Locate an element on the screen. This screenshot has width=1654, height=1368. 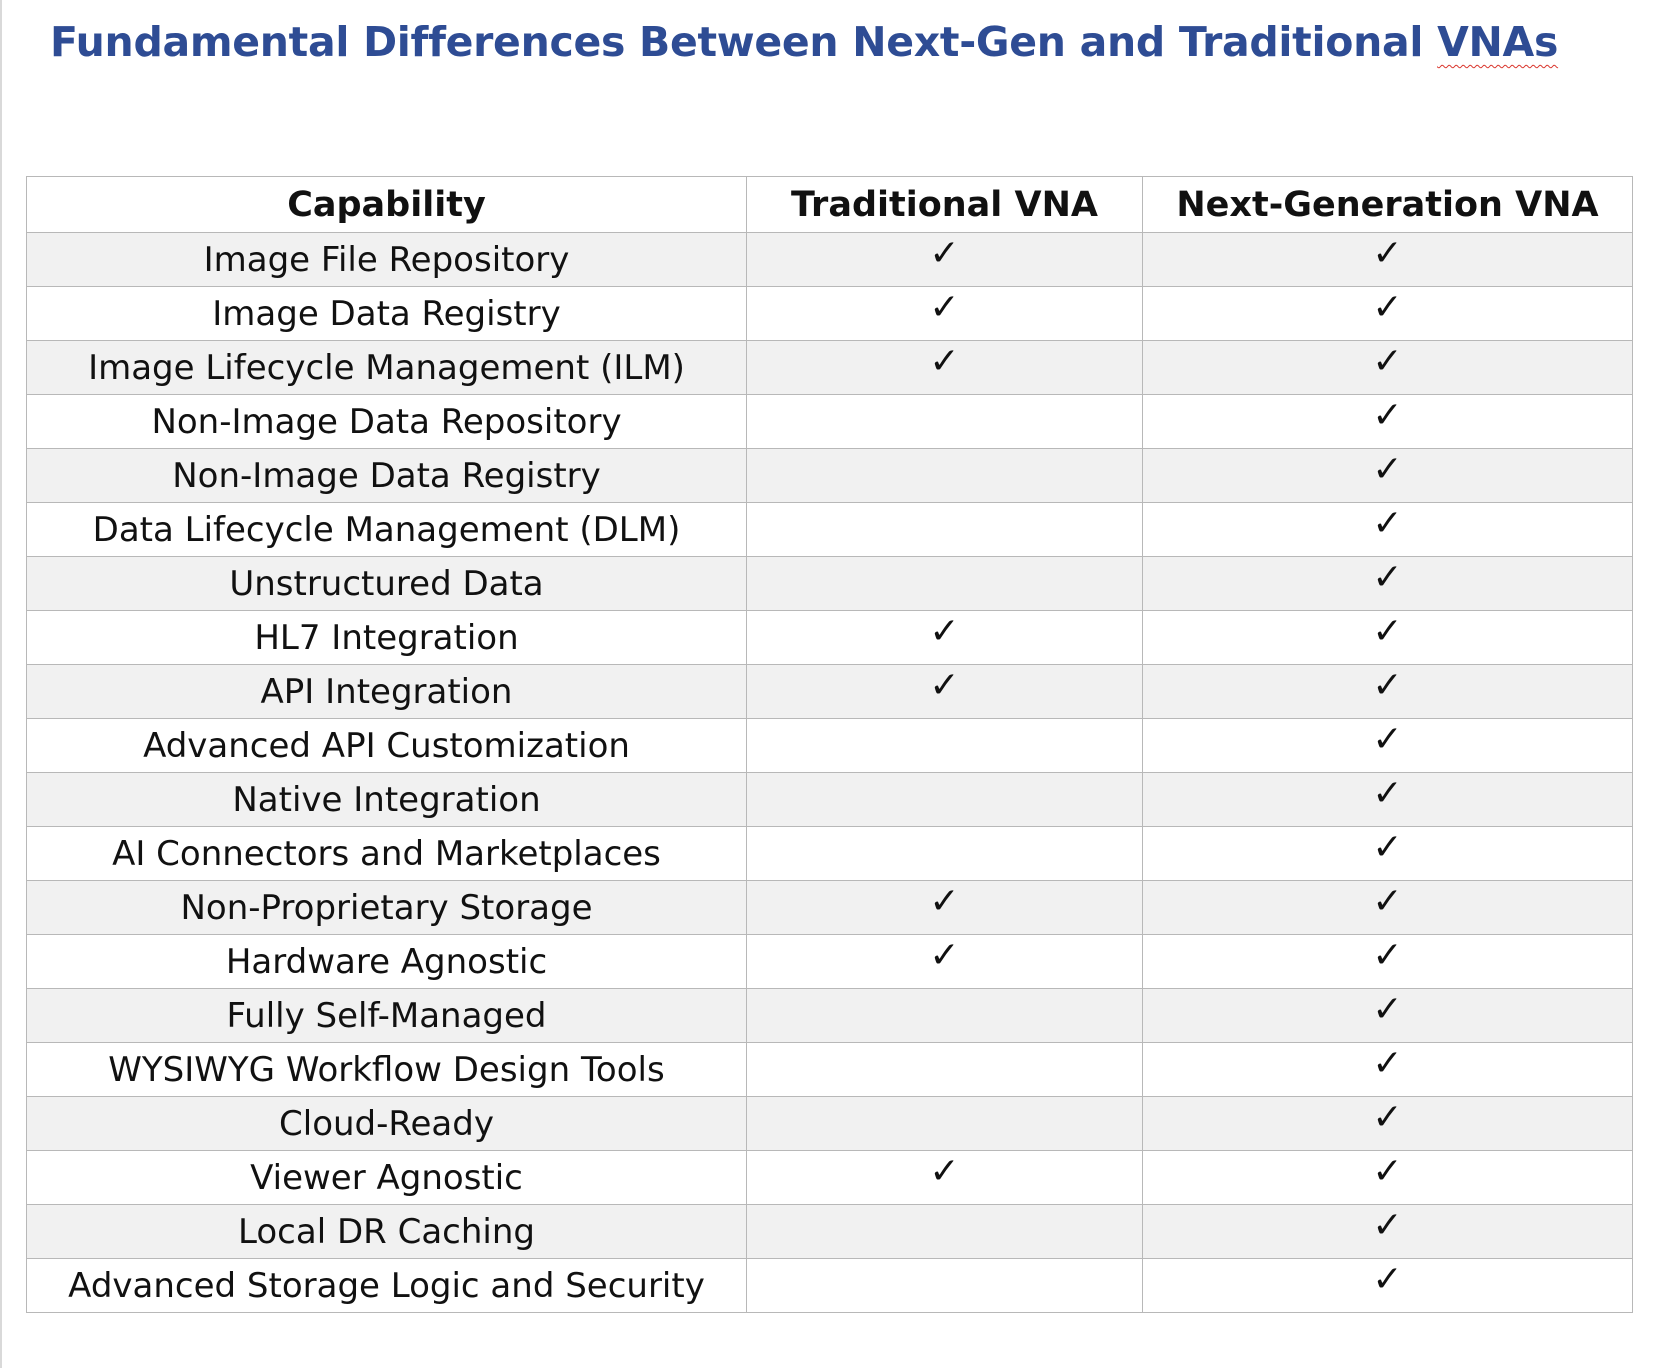
table-row: AI Connectors and Marketplaces ✓ is located at coordinates (829, 853).